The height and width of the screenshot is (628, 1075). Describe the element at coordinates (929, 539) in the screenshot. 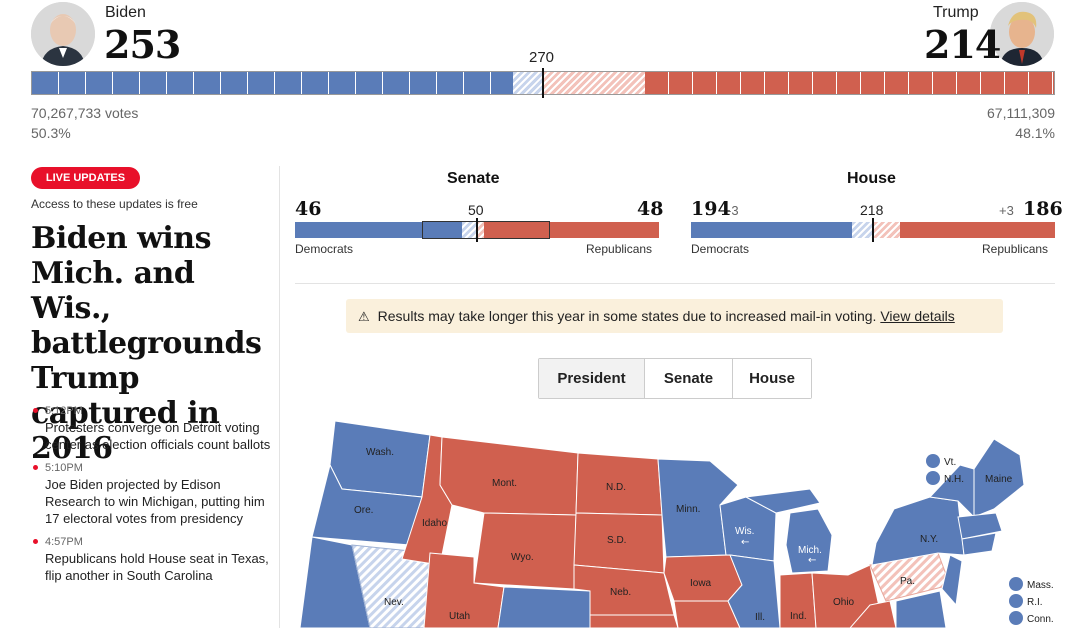

I see `state-label-ny: N.Y.` at that location.